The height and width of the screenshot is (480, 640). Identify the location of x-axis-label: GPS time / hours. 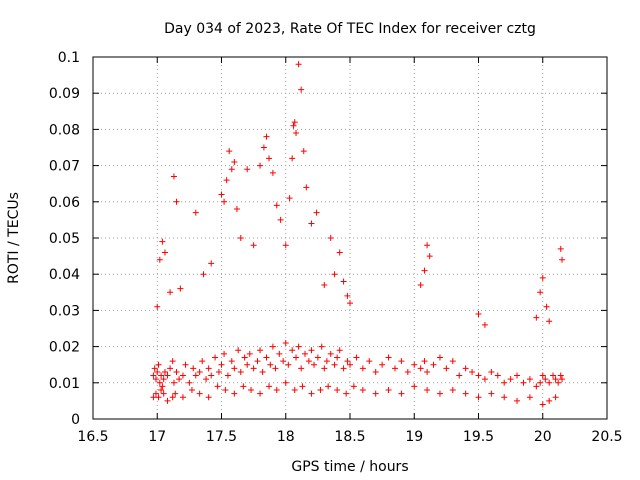
(349, 467).